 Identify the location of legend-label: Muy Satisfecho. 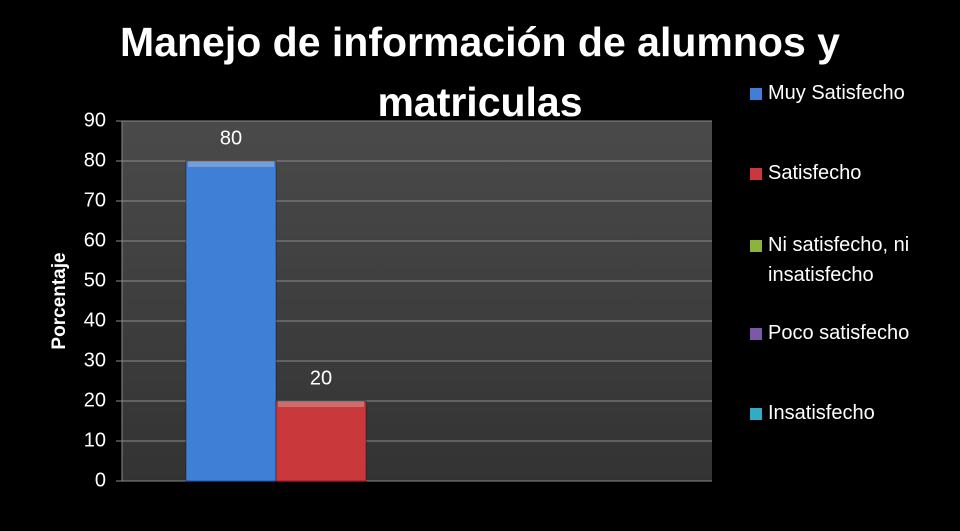
(836, 93).